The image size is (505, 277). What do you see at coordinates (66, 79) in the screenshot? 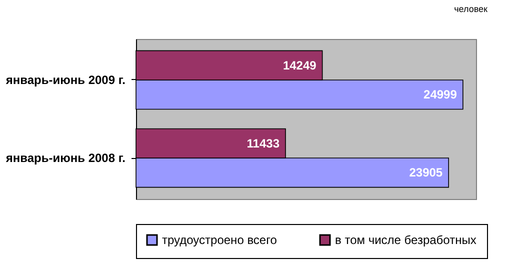
I see `y-tick-label: январь-июнь 2009 г.` at bounding box center [66, 79].